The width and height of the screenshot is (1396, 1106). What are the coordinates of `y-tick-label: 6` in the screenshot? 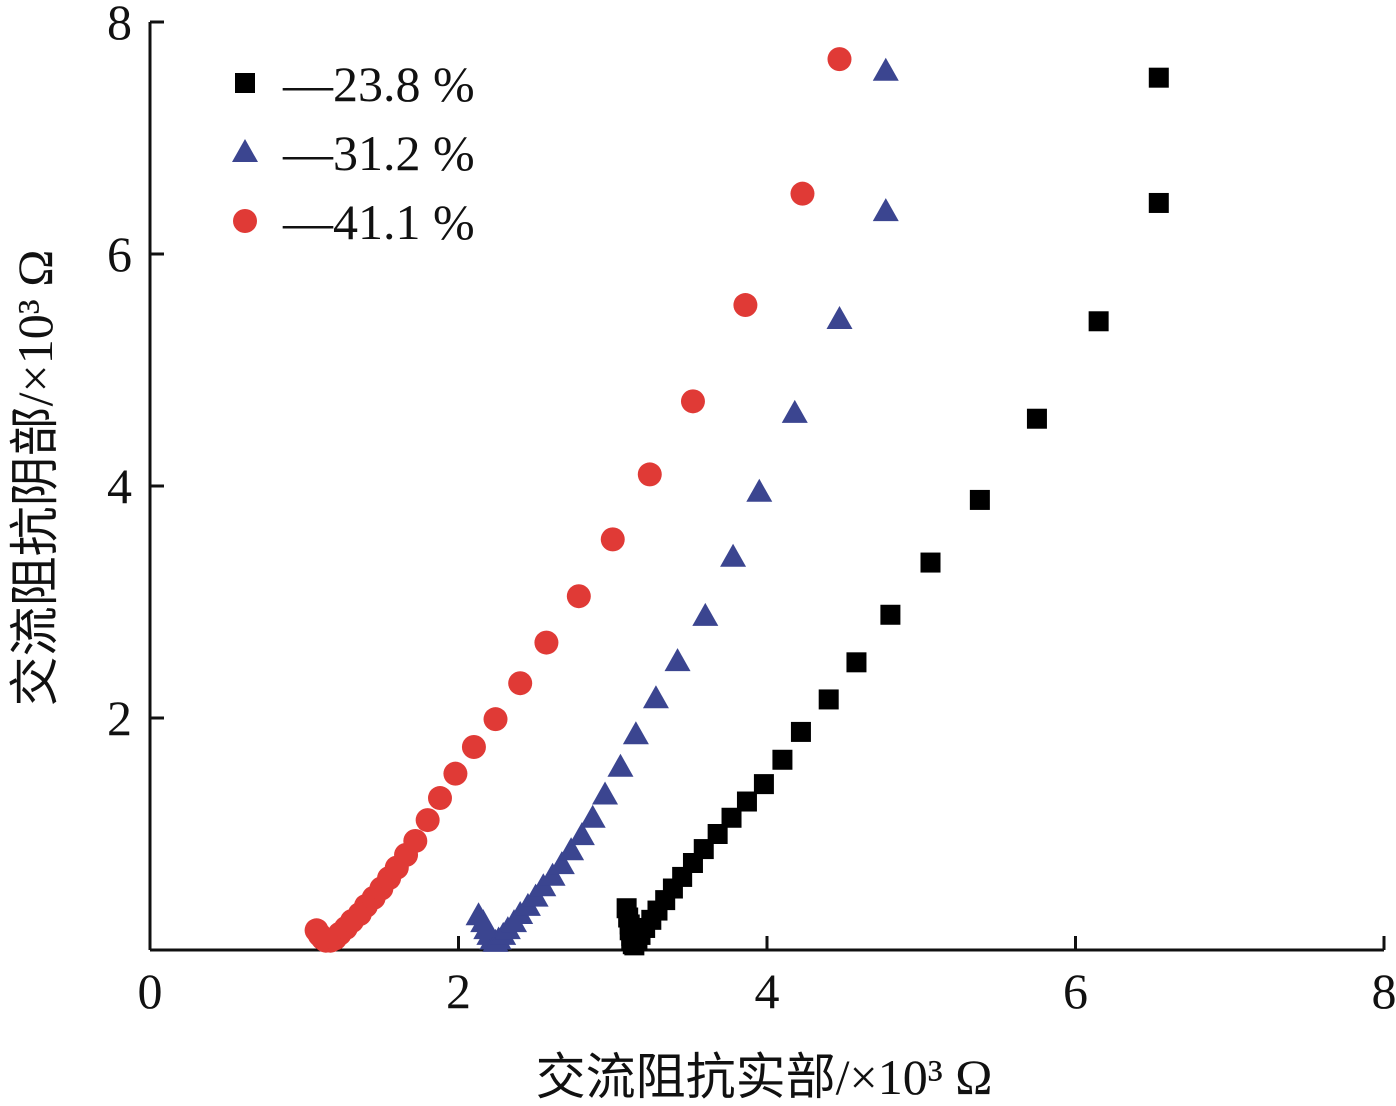 It's located at (119, 254).